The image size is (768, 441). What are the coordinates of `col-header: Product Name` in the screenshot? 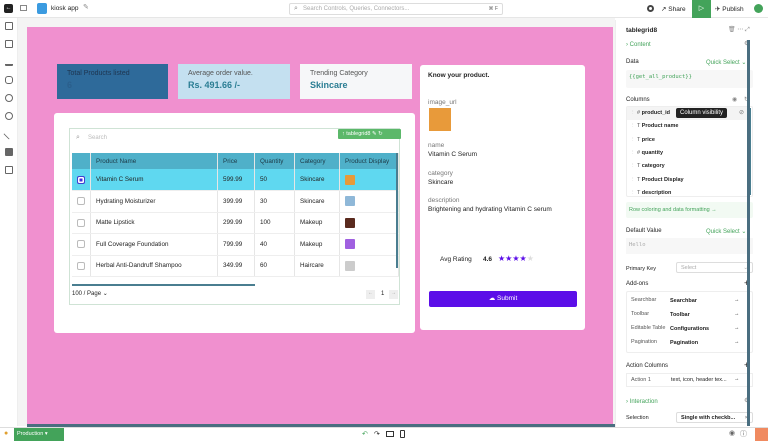 It's located at (154, 161).